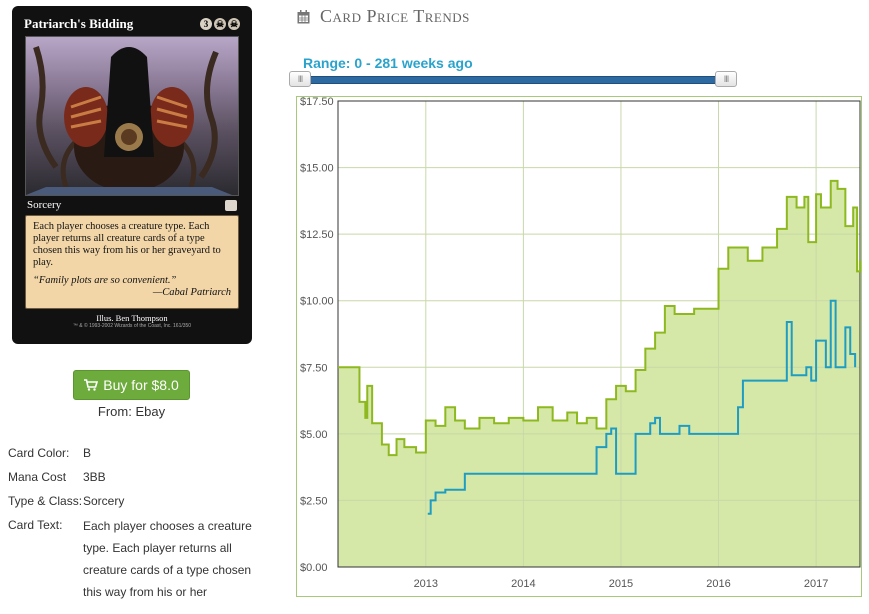 This screenshot has height=614, width=869. I want to click on cart-icon, so click(91, 385).